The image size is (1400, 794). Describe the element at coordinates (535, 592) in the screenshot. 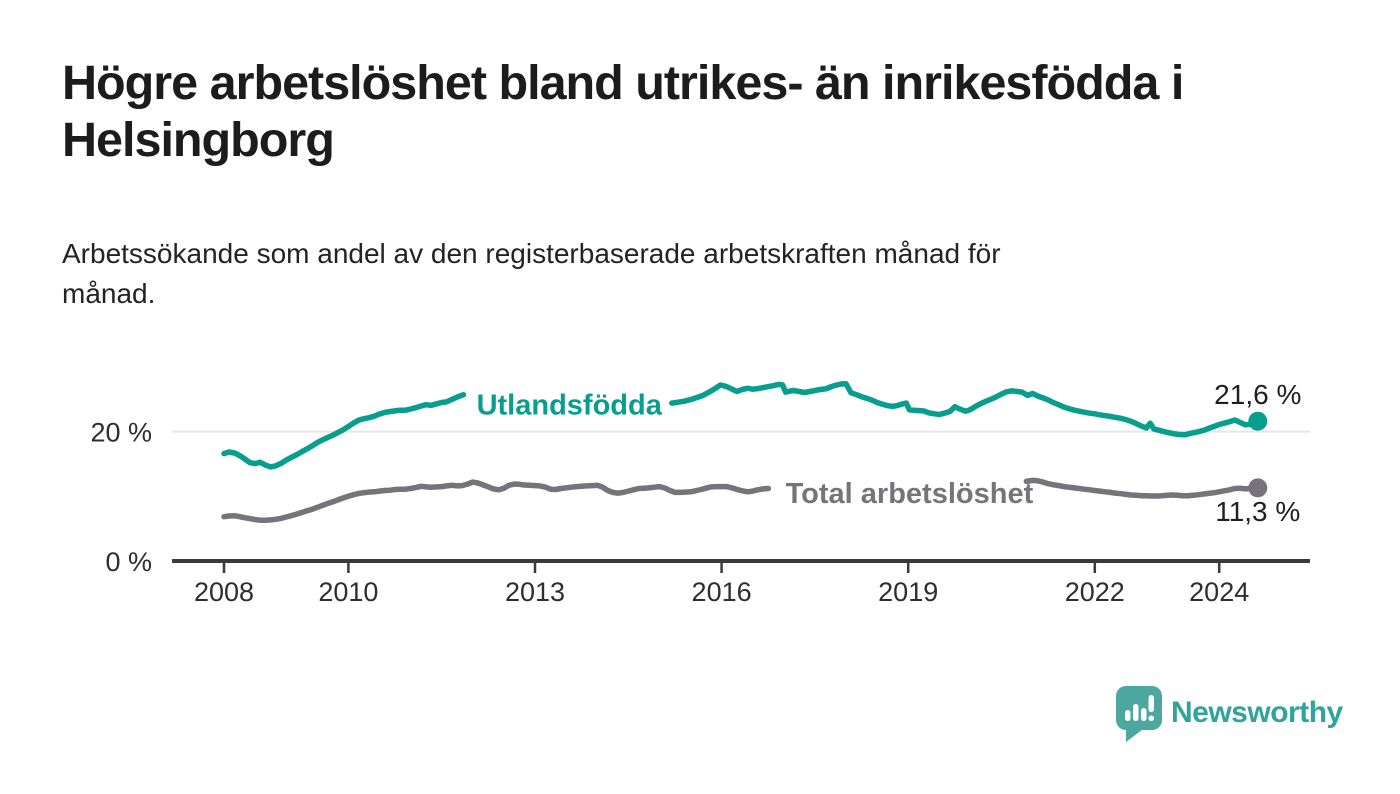

I see `x-tick-label-2013: 2013` at that location.